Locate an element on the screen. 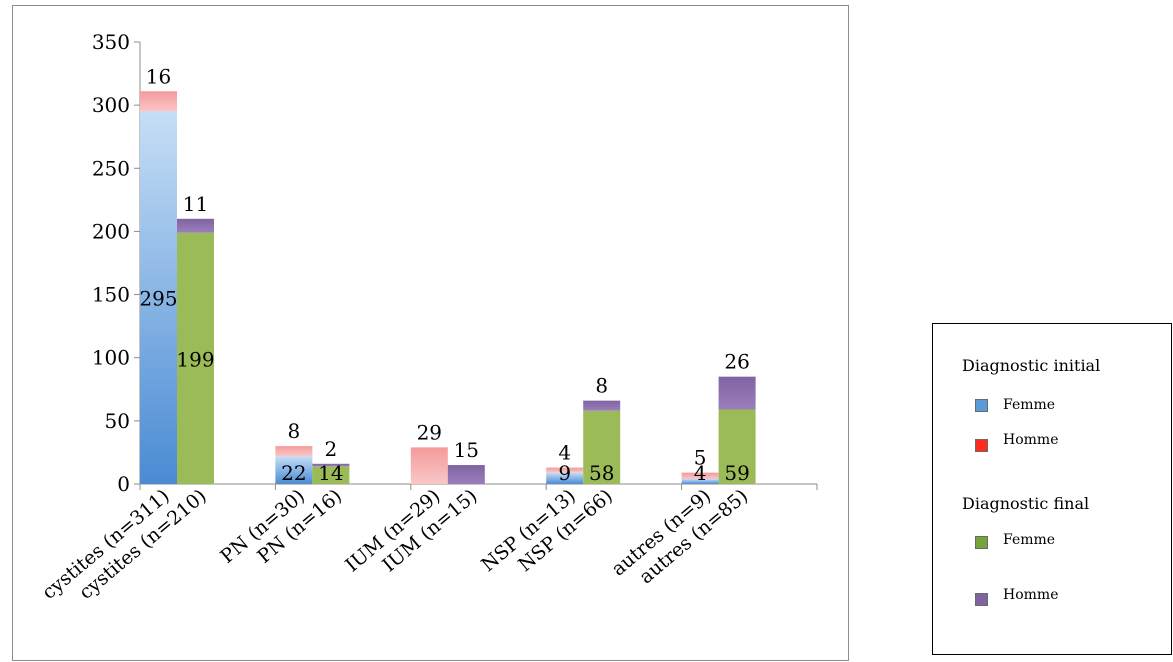 Image resolution: width=1173 pixels, height=662 pixels. y-tick-label: 300 is located at coordinates (111, 105).